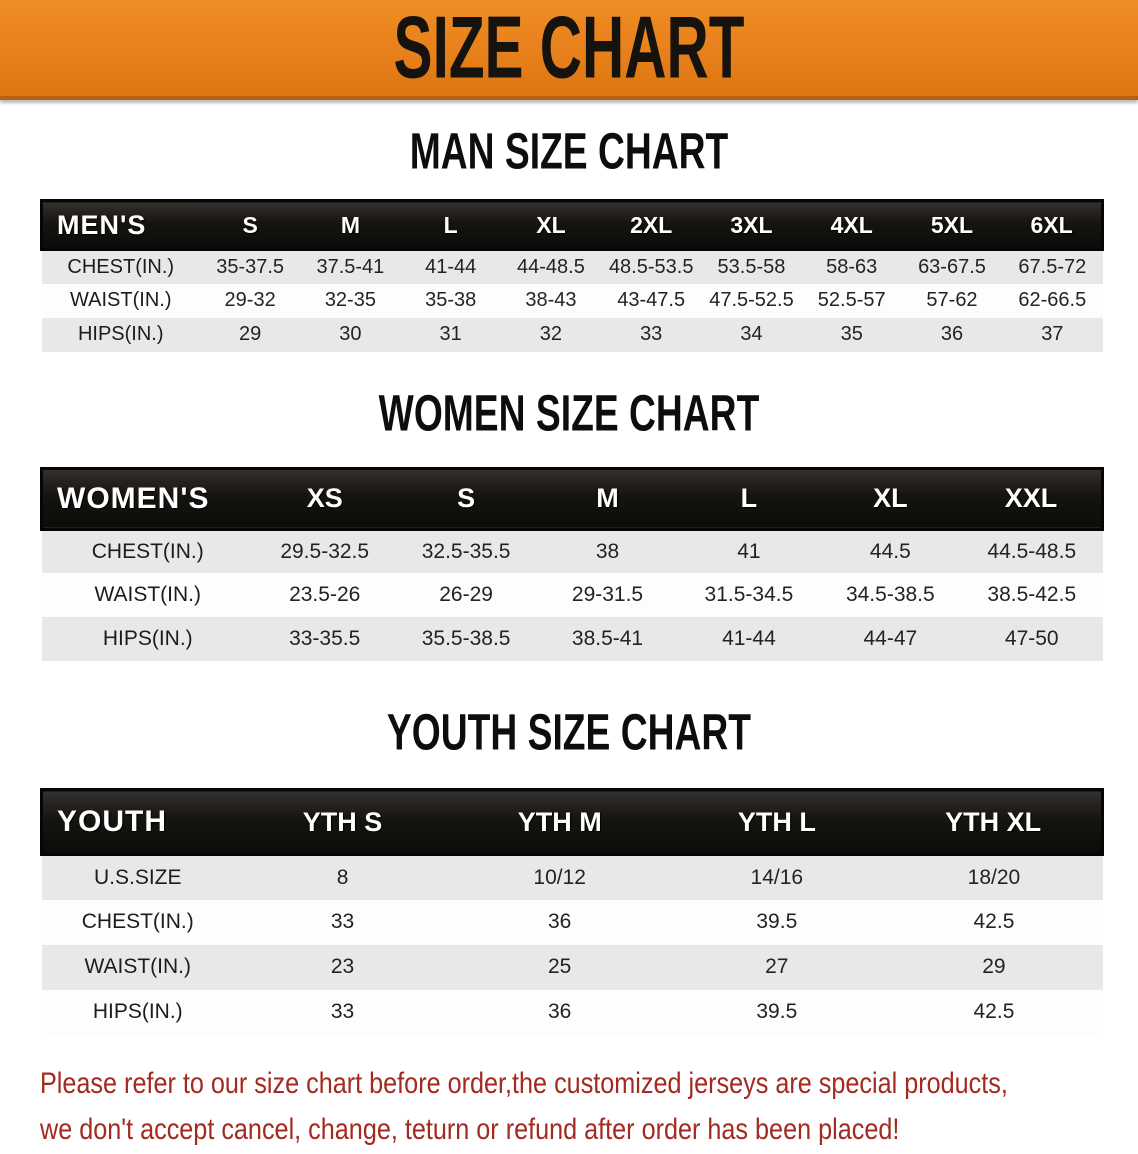 This screenshot has height=1154, width=1138. Describe the element at coordinates (551, 266) in the screenshot. I see `measurement-value: 44-48.5` at that location.